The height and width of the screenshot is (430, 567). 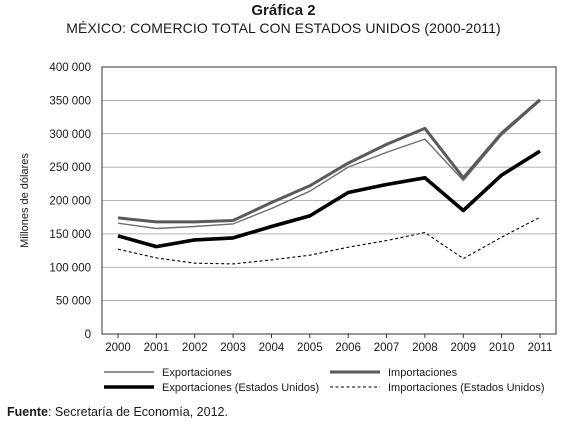 What do you see at coordinates (118, 348) in the screenshot?
I see `x-tick-label: 2000` at bounding box center [118, 348].